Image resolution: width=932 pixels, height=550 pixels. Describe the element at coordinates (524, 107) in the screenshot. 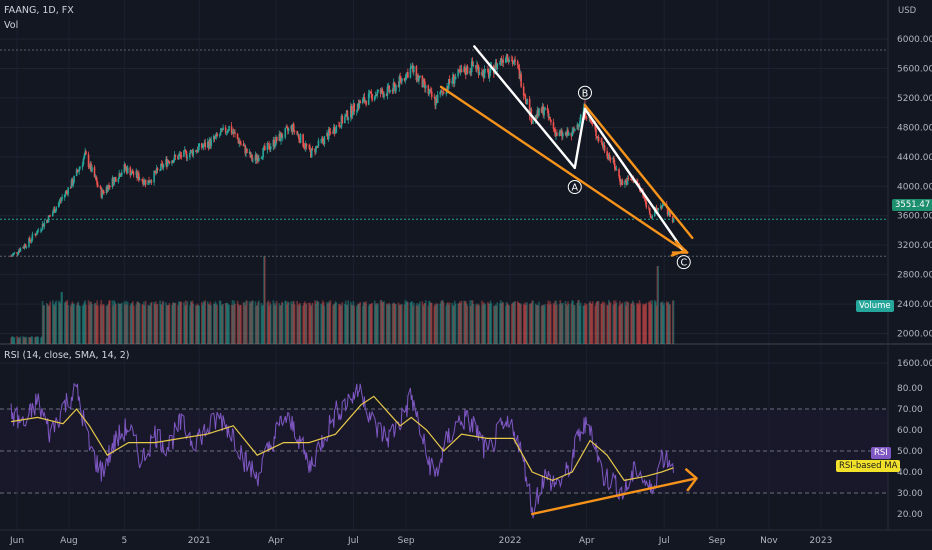

I see `wave-line` at that location.